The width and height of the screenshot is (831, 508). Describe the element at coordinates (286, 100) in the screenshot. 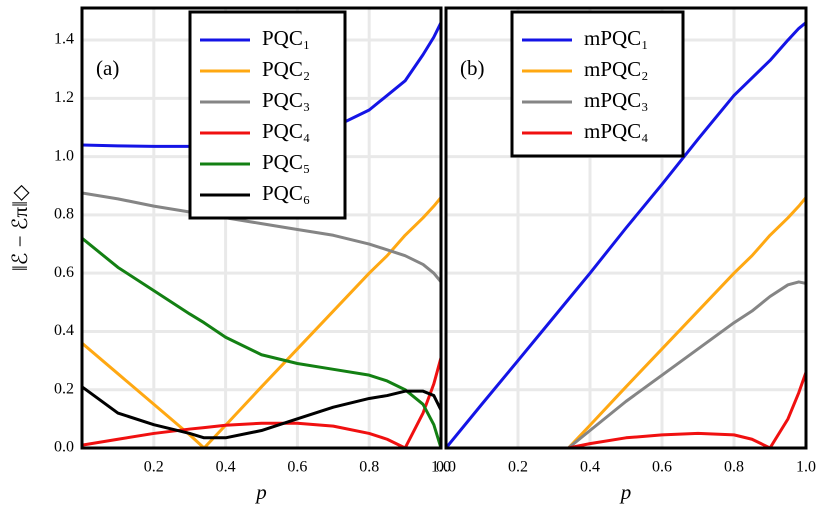

I see `legend-label: PQC₃` at that location.